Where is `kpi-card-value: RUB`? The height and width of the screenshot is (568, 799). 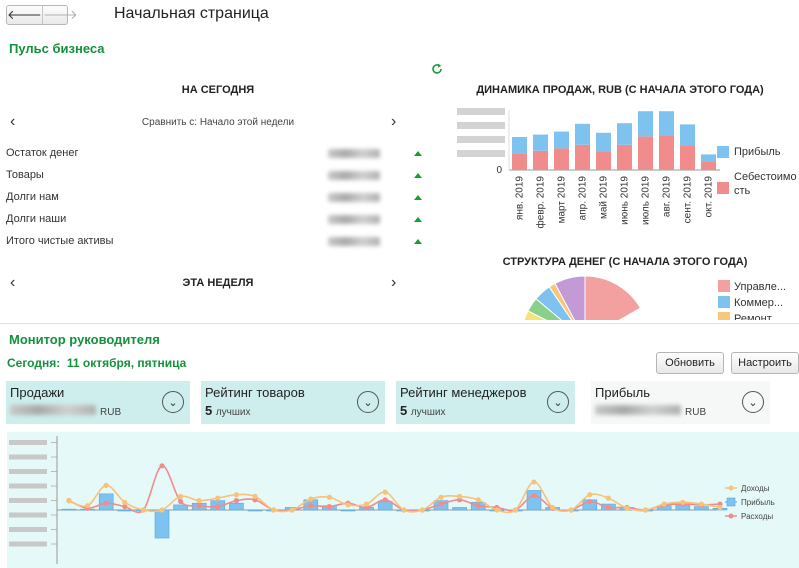
kpi-card-value: RUB is located at coordinates (650, 410).